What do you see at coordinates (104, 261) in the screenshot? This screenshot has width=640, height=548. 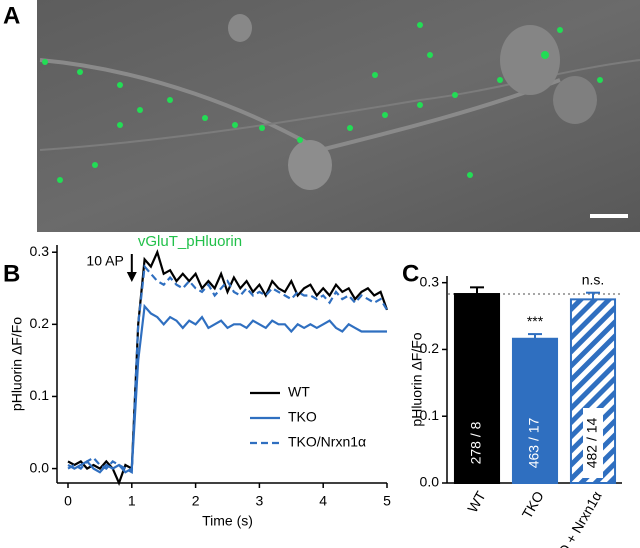 I see `annotation: 10 AP` at bounding box center [104, 261].